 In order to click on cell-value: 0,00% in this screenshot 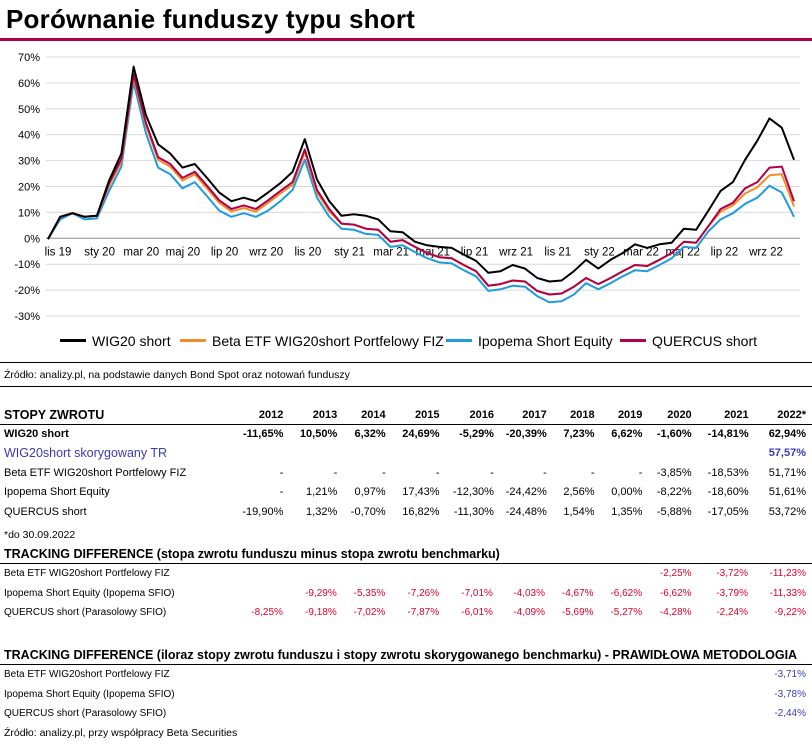, I will do `click(627, 492)`.